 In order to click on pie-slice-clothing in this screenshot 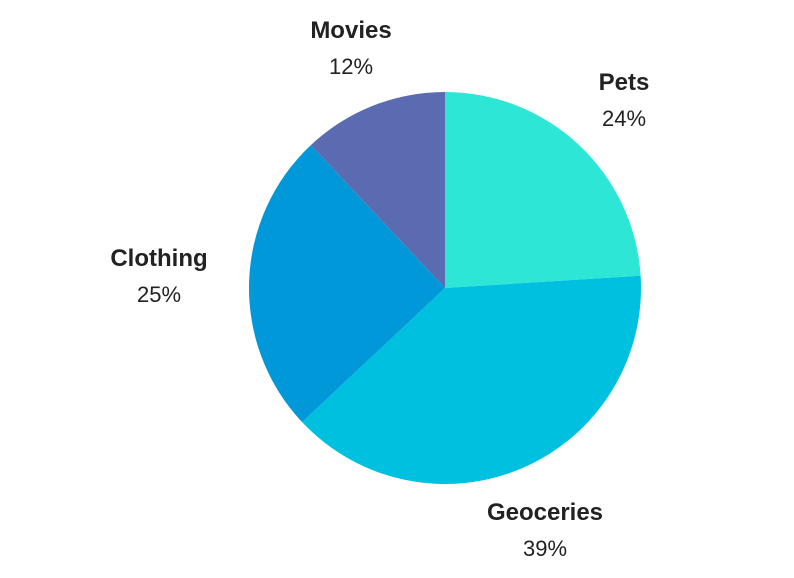, I will do `click(346, 284)`.